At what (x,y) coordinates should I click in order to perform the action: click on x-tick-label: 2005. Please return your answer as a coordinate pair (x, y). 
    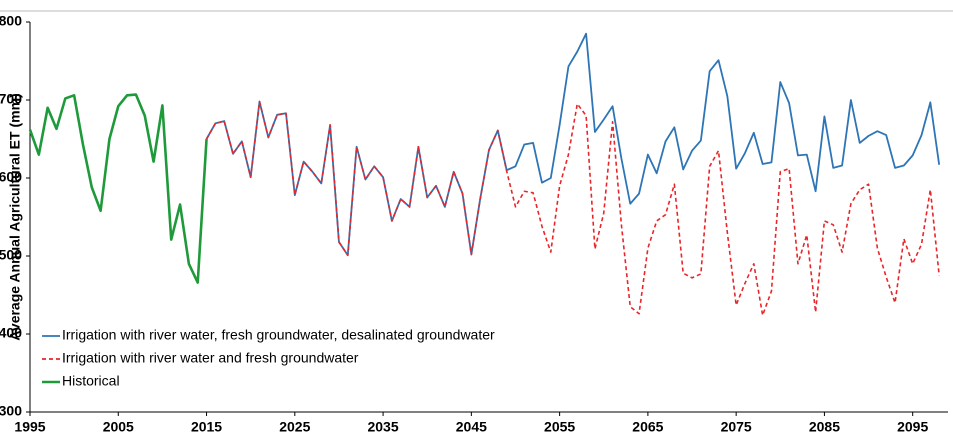
    Looking at the image, I should click on (118, 427).